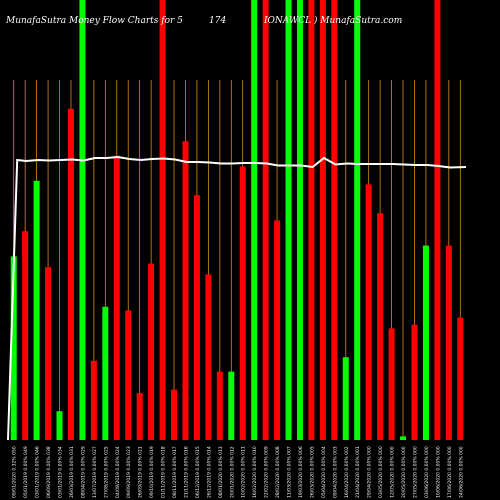 The image size is (500, 500). Describe the element at coordinates (335, 472) in the screenshot. I see `x-tick-label: 09/04/2020 0.00% 003` at that location.